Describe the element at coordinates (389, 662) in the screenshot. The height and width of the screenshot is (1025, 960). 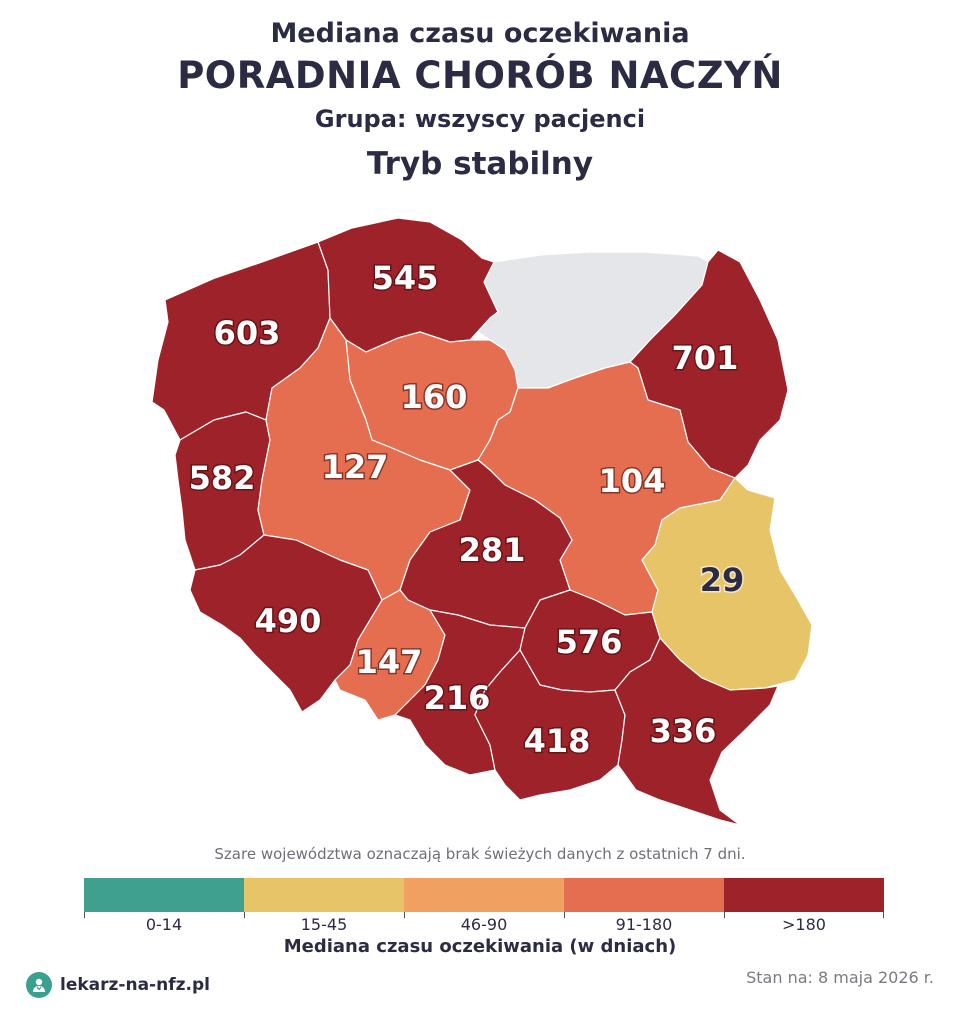
I see `region-value-opolskie: 147` at that location.